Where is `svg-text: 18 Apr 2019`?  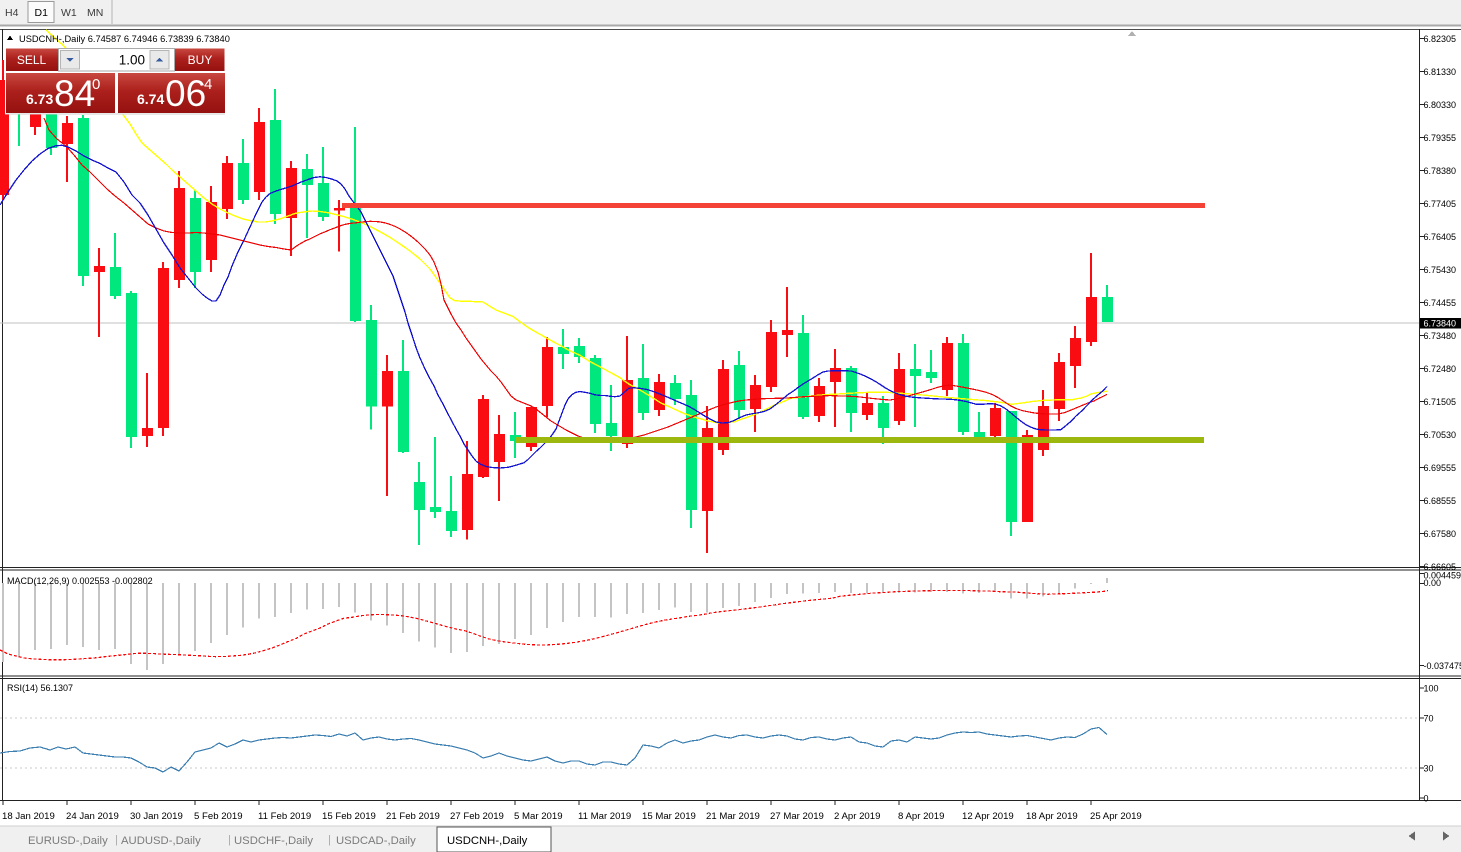 svg-text: 18 Apr 2019 is located at coordinates (1052, 816).